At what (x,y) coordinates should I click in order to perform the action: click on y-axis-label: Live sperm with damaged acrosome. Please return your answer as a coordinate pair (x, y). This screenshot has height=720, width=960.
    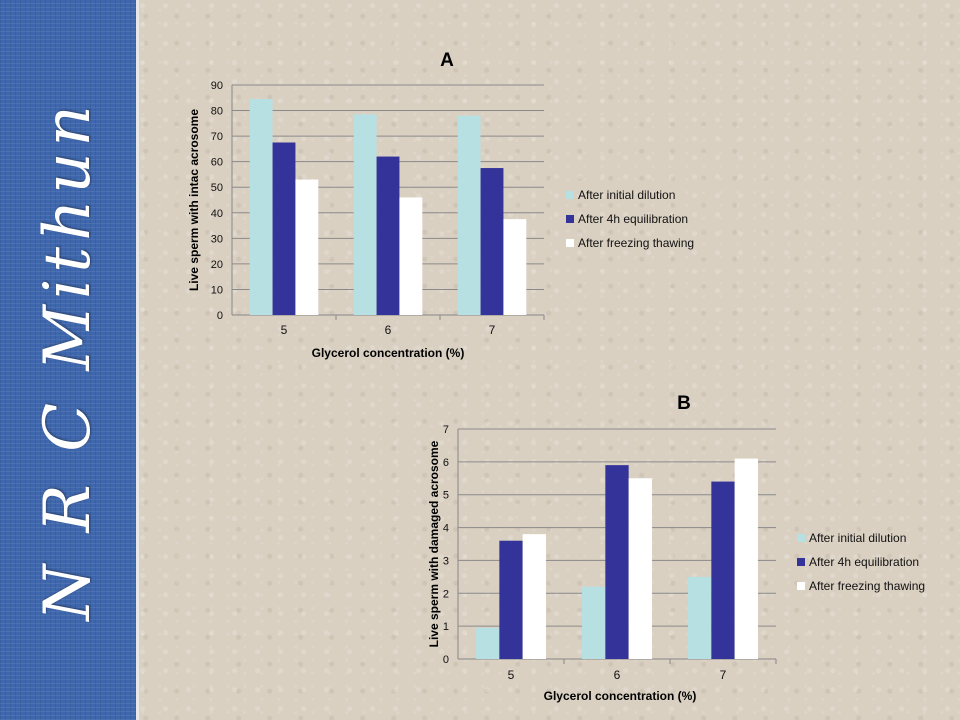
    Looking at the image, I should click on (434, 543).